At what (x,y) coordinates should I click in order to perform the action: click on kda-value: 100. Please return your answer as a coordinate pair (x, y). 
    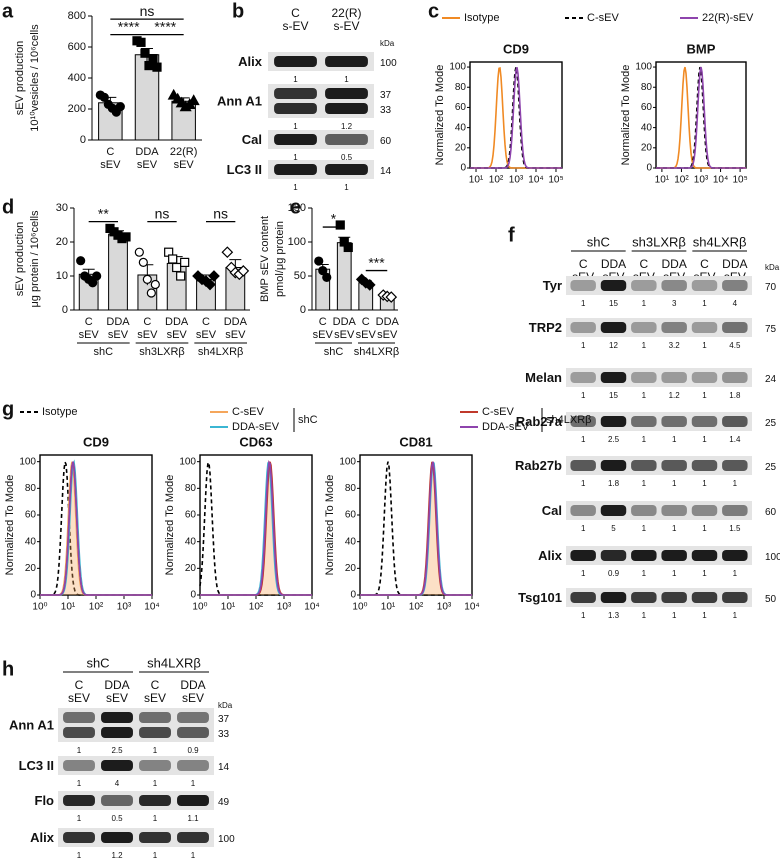
    Looking at the image, I should click on (226, 839).